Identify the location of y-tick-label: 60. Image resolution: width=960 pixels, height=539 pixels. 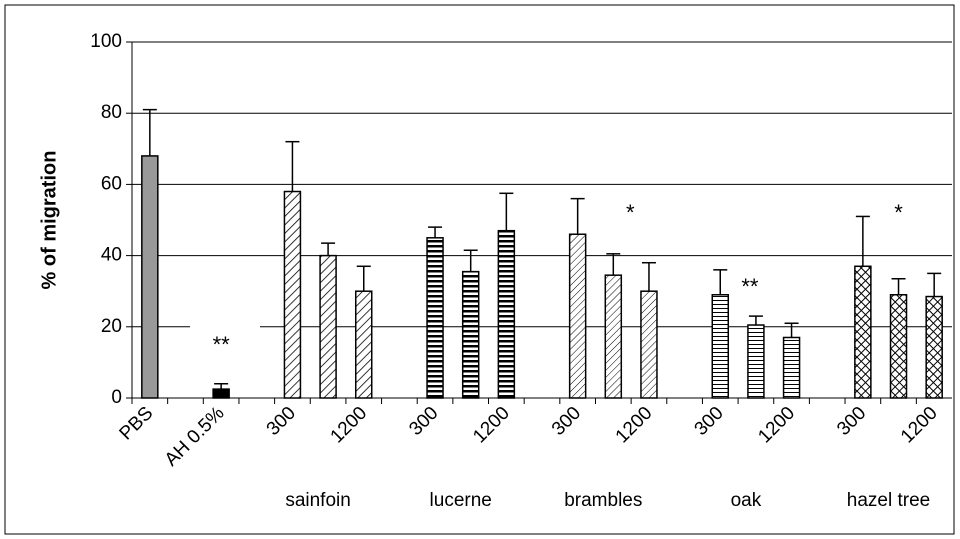
(111, 183).